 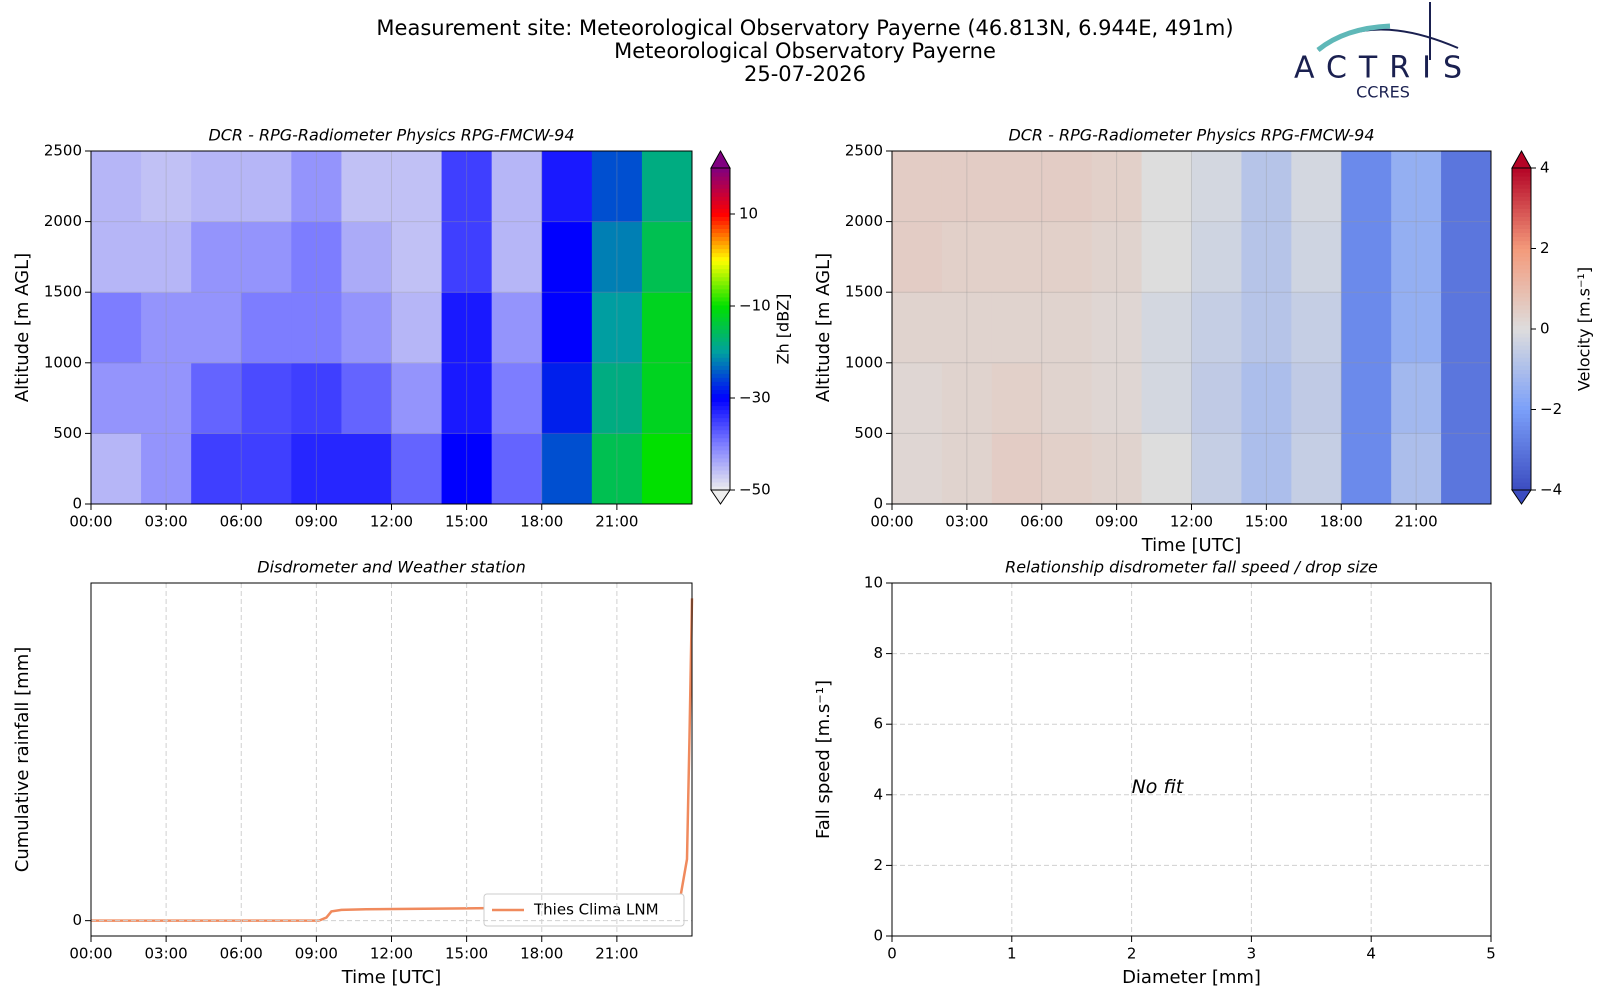 I want to click on y-tick-label: 1000, so click(x=63, y=362).